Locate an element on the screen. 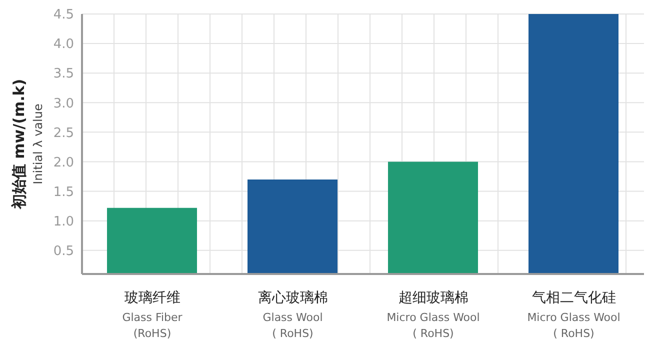 The height and width of the screenshot is (350, 652). y-axis-title: 初始值 mw/(m.k) Initial λ value is located at coordinates (27, 144).